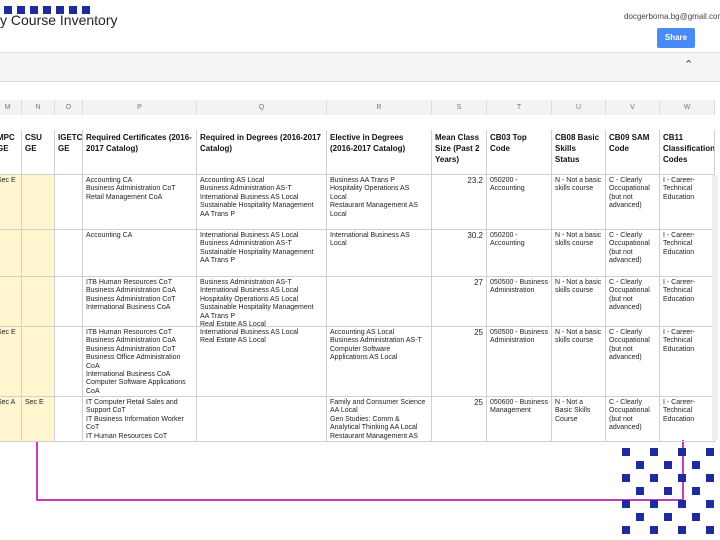 Image resolution: width=720 pixels, height=540 pixels. I want to click on column-letter: W, so click(687, 107).